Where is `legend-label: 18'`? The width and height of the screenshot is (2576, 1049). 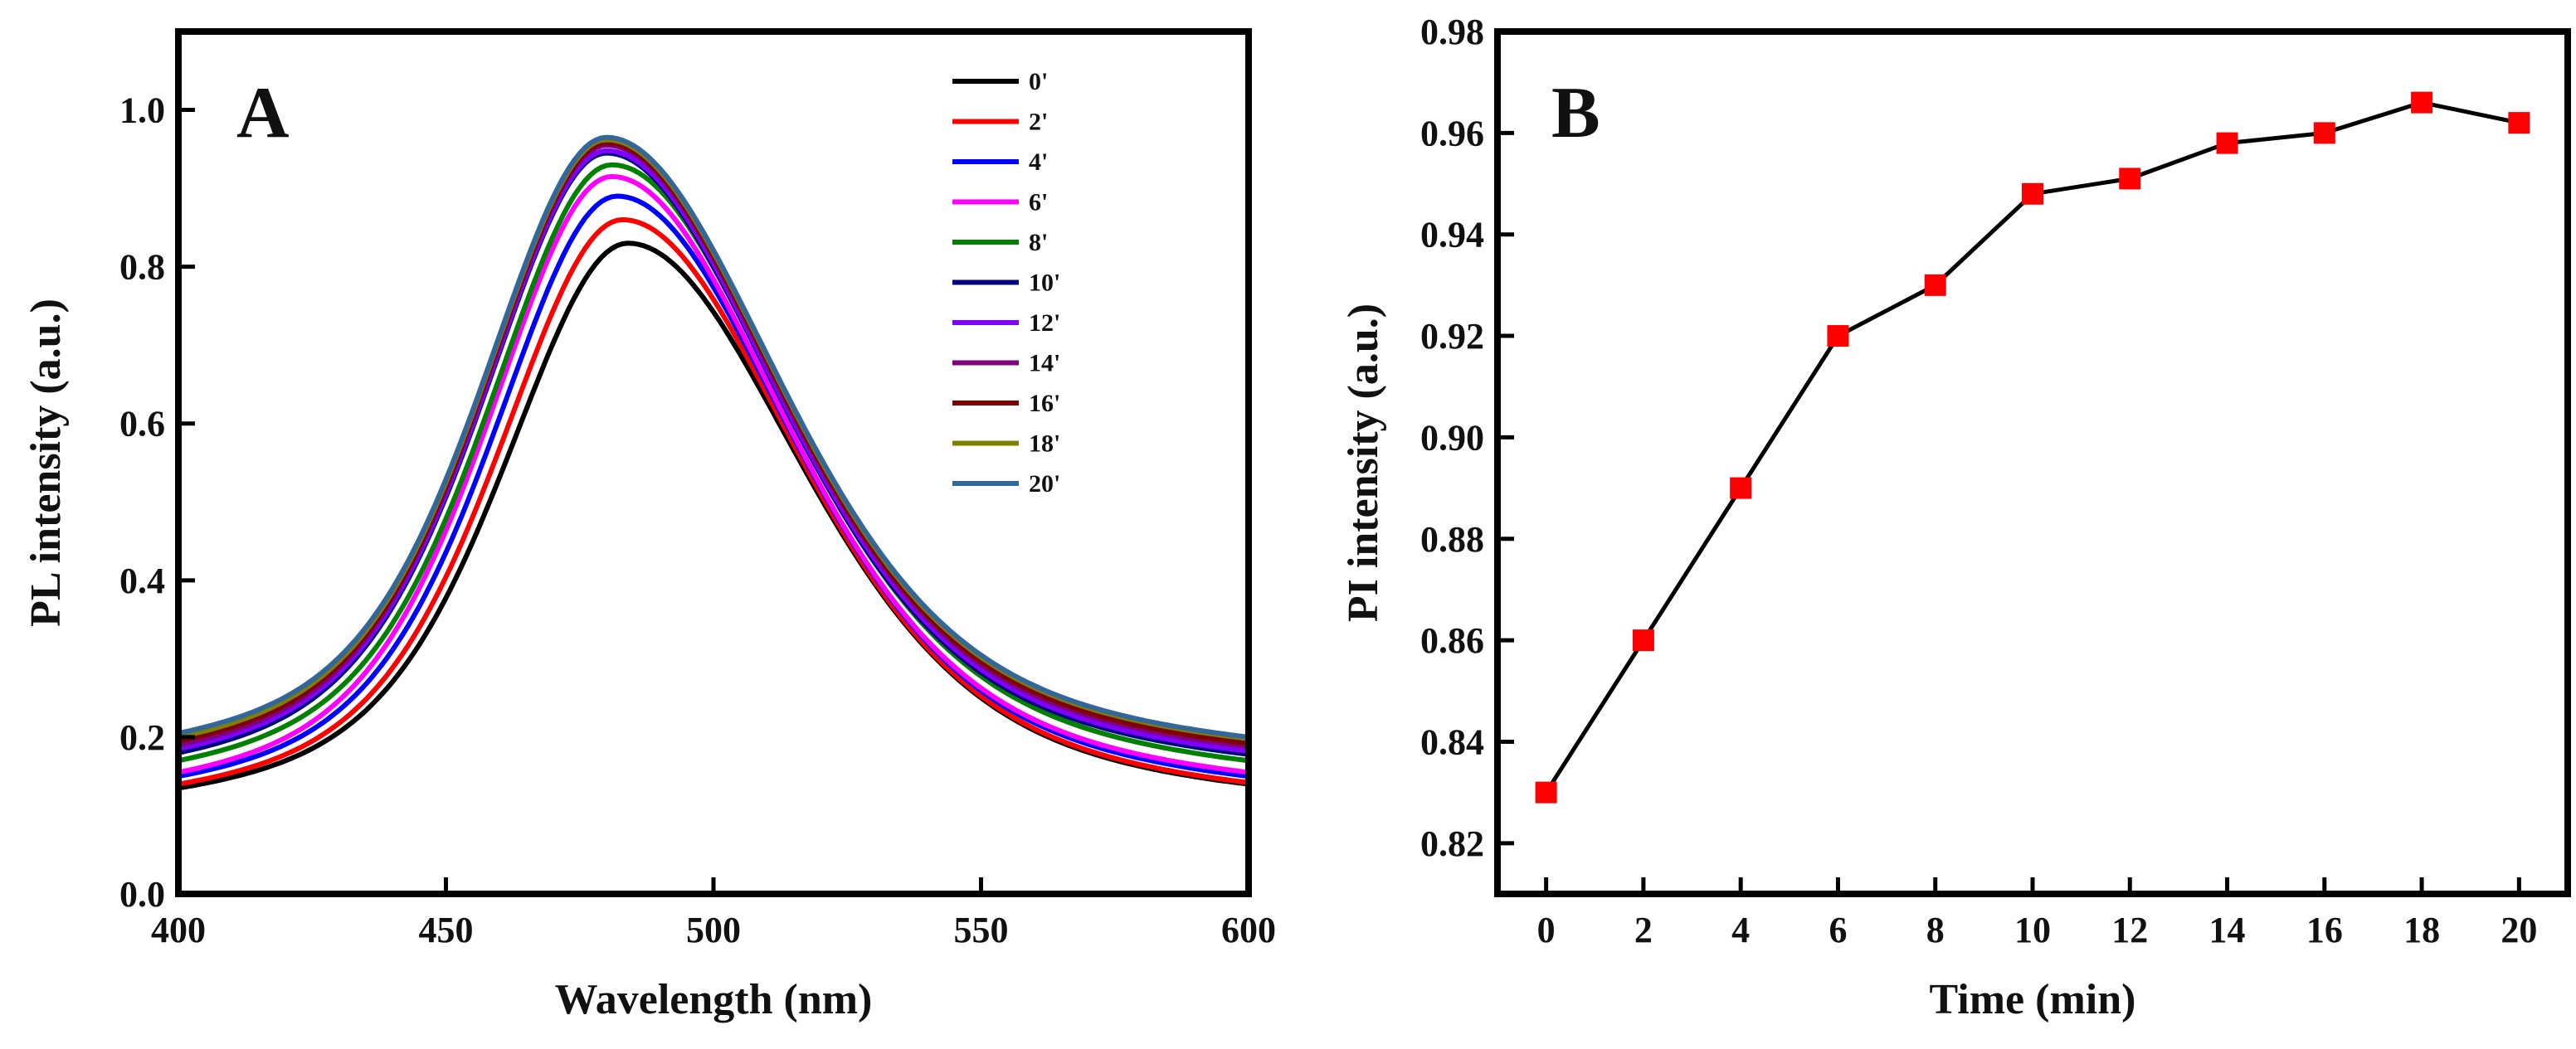
legend-label: 18' is located at coordinates (1044, 444).